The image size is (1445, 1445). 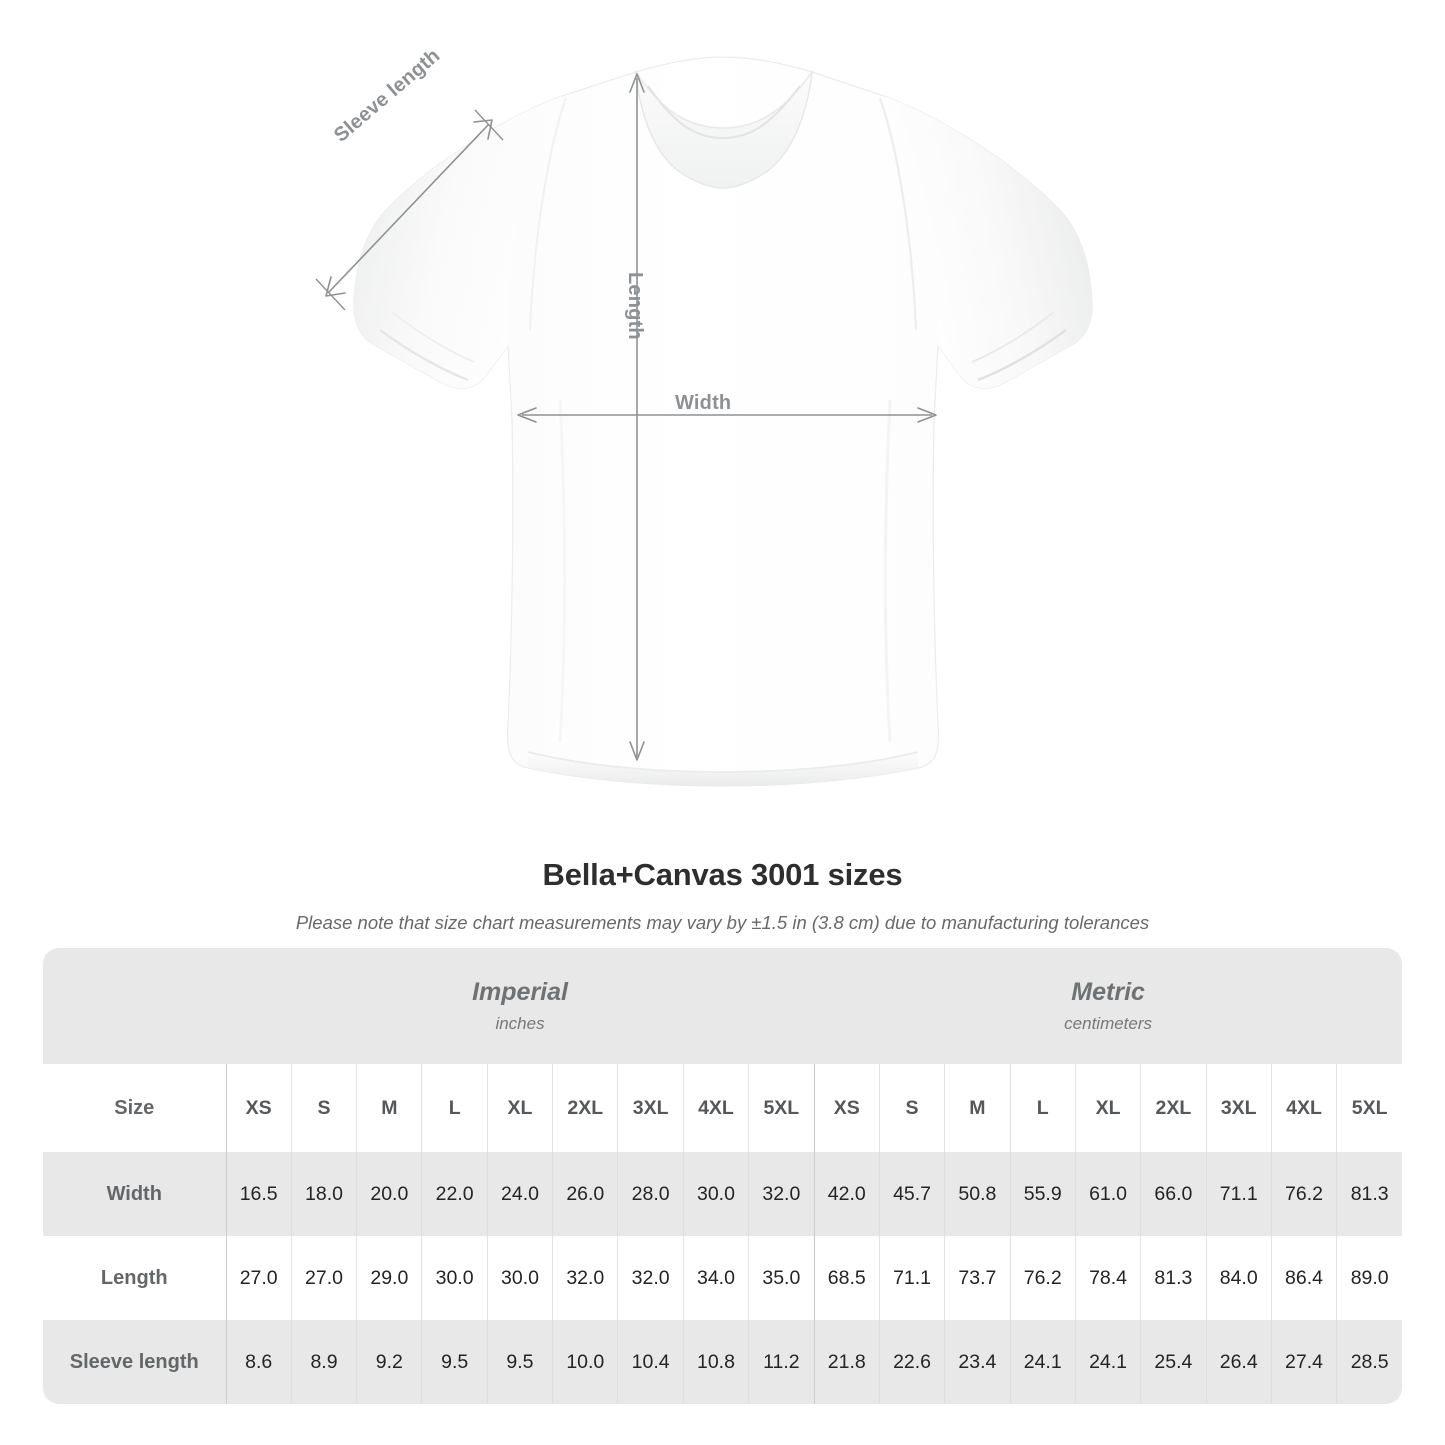 What do you see at coordinates (650, 1108) in the screenshot?
I see `size-header-imperial-3xl: 3XL` at bounding box center [650, 1108].